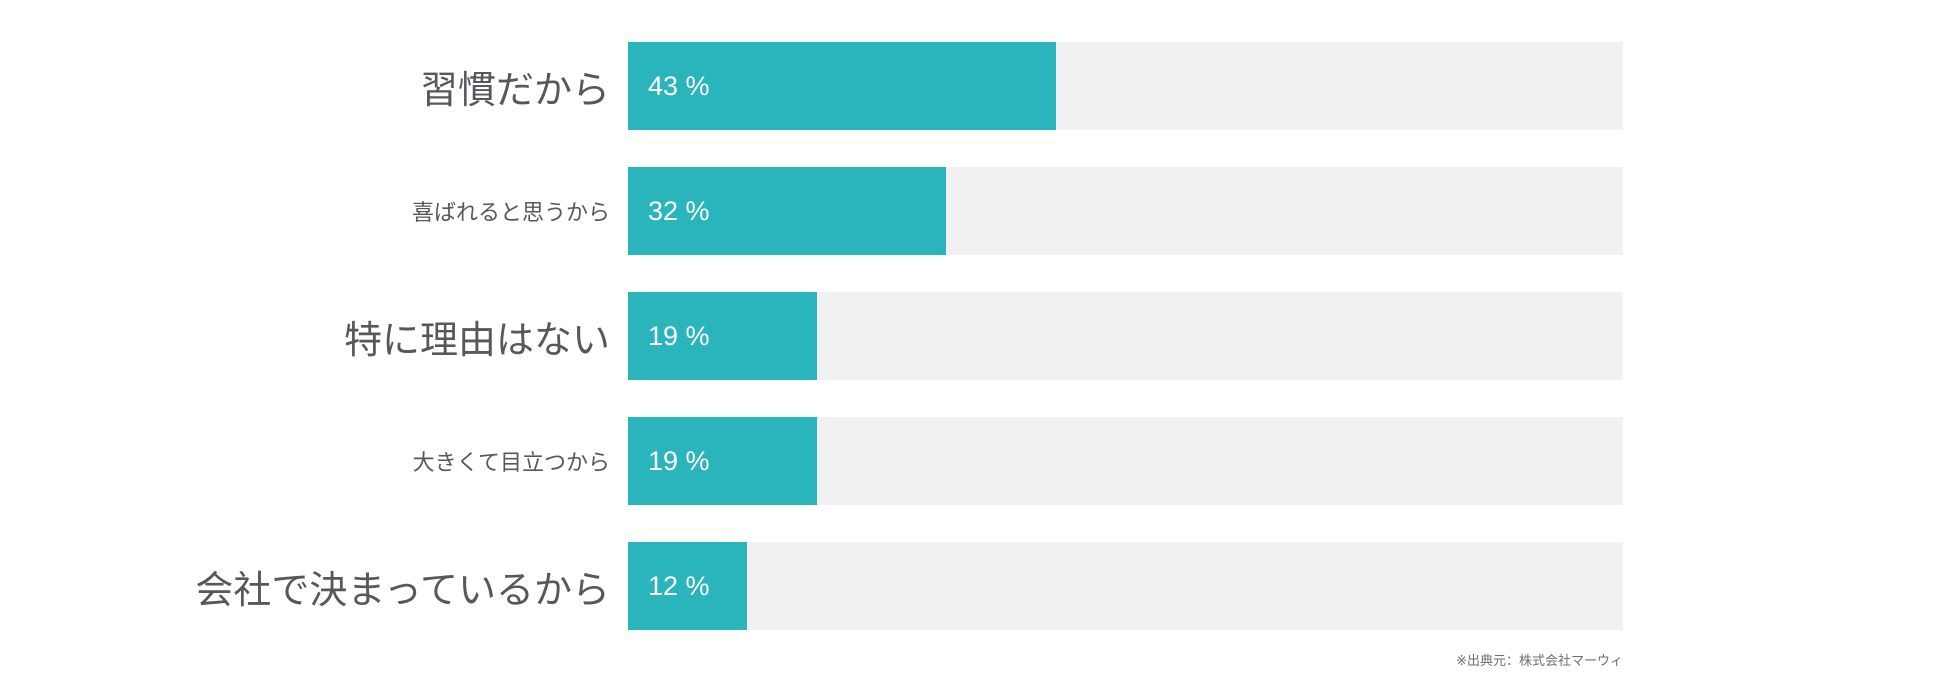  Describe the element at coordinates (510, 212) in the screenshot. I see `category-label: 喜ばれると思うから` at that location.